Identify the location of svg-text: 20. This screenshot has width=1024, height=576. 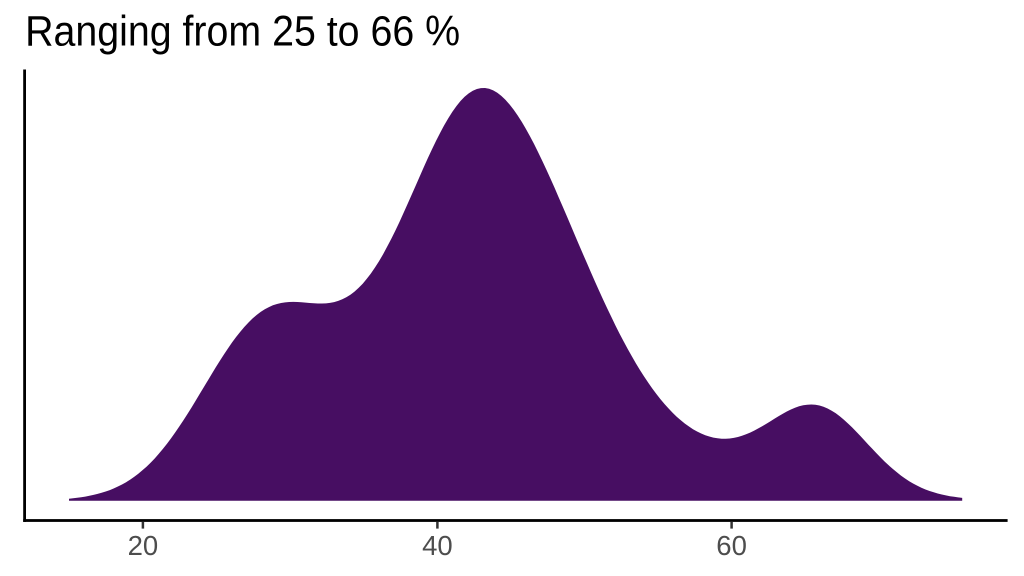
(143, 545).